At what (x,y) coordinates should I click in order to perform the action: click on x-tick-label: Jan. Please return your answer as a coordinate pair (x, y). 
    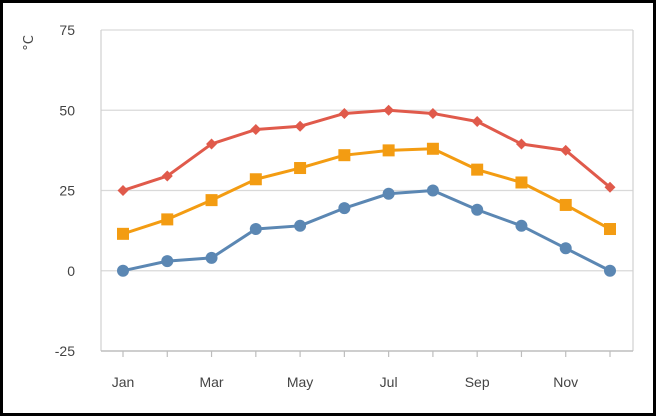
    Looking at the image, I should click on (123, 382).